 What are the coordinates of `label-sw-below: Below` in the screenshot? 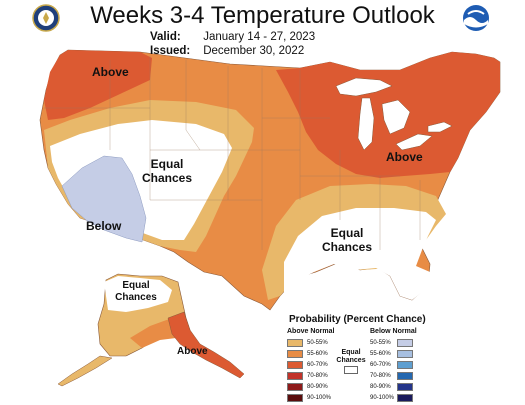 It's located at (104, 226).